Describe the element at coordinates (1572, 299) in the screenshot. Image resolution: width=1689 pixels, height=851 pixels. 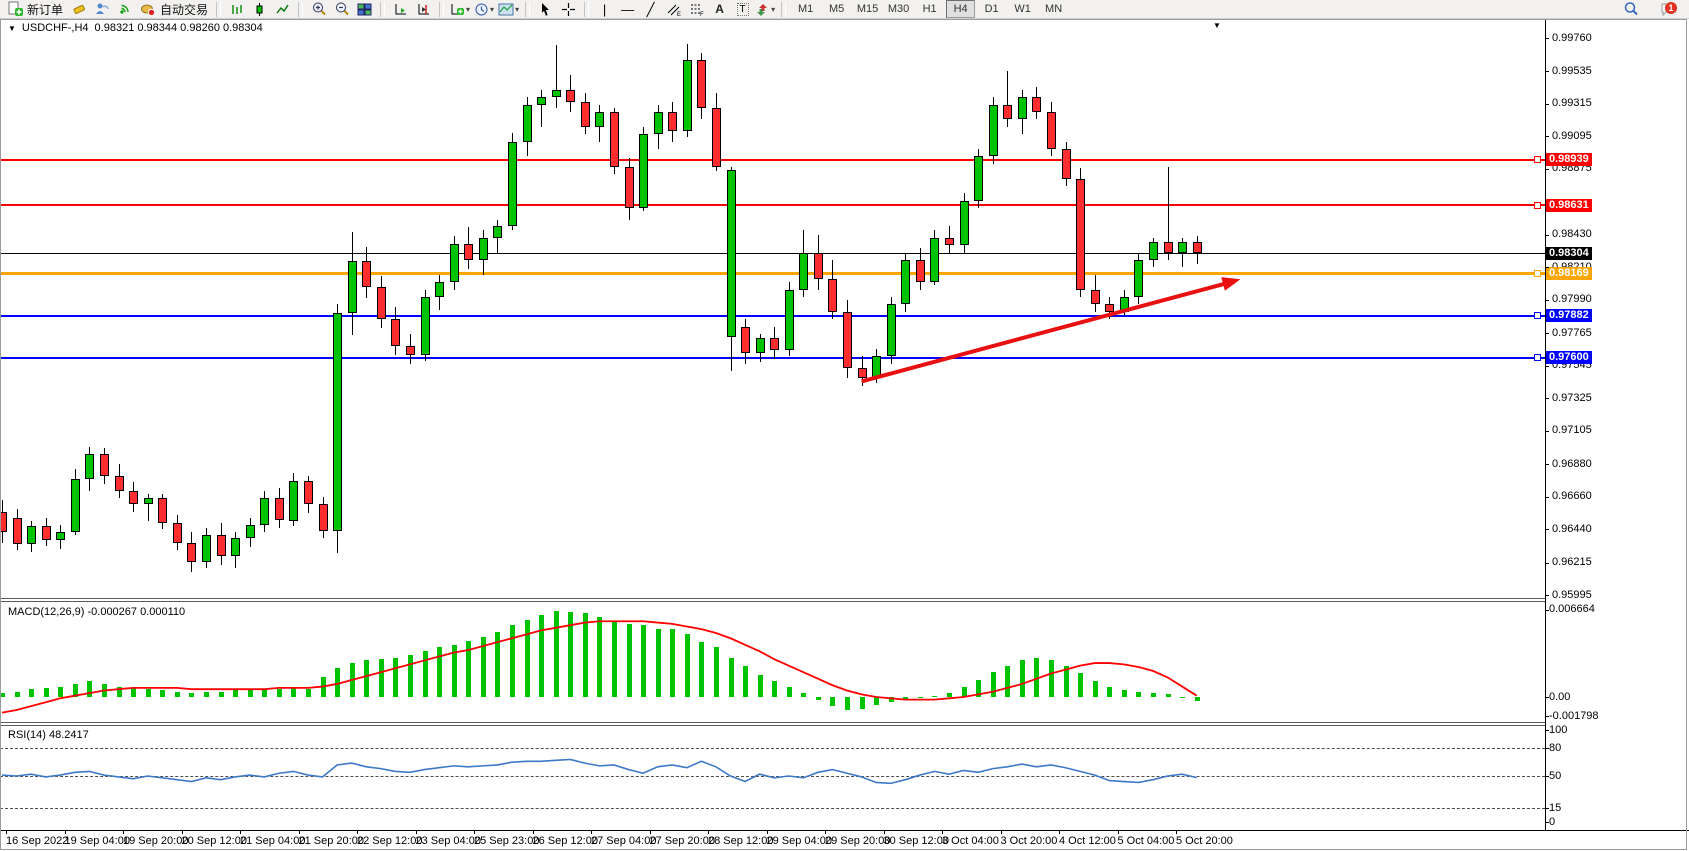
I see `price-tick-label: 0.97990` at that location.